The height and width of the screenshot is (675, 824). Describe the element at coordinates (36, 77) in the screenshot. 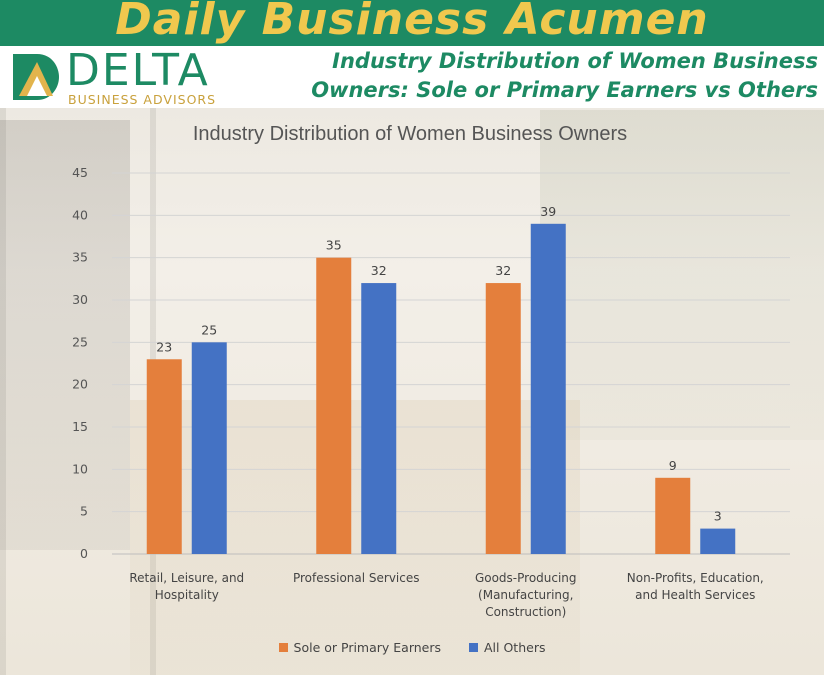

I see `delta-logo-icon` at that location.